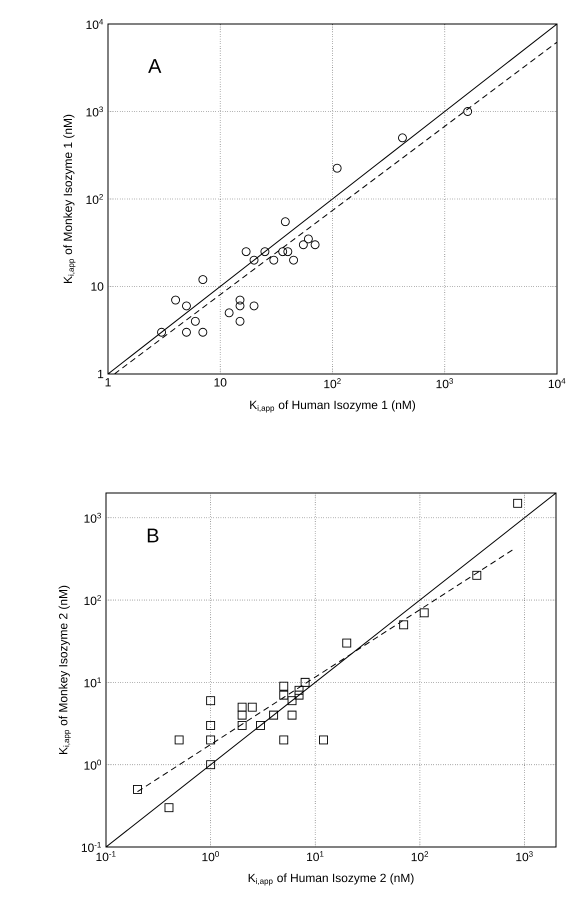 This screenshot has width=570, height=922. I want to click on annotation: A, so click(155, 66).